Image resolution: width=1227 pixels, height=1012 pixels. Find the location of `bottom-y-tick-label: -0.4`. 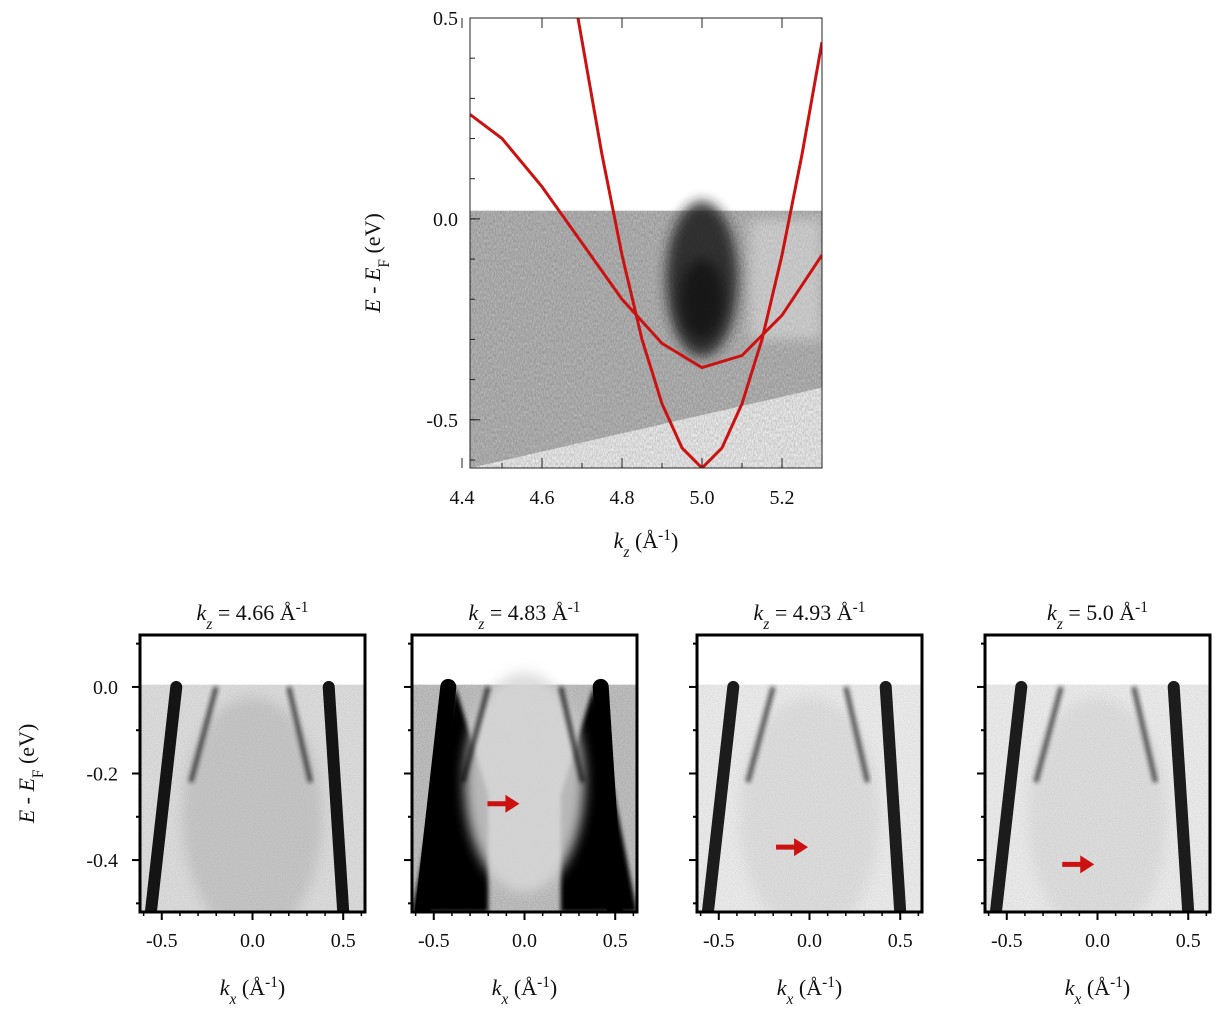

bottom-y-tick-label: -0.4 is located at coordinates (102, 861).